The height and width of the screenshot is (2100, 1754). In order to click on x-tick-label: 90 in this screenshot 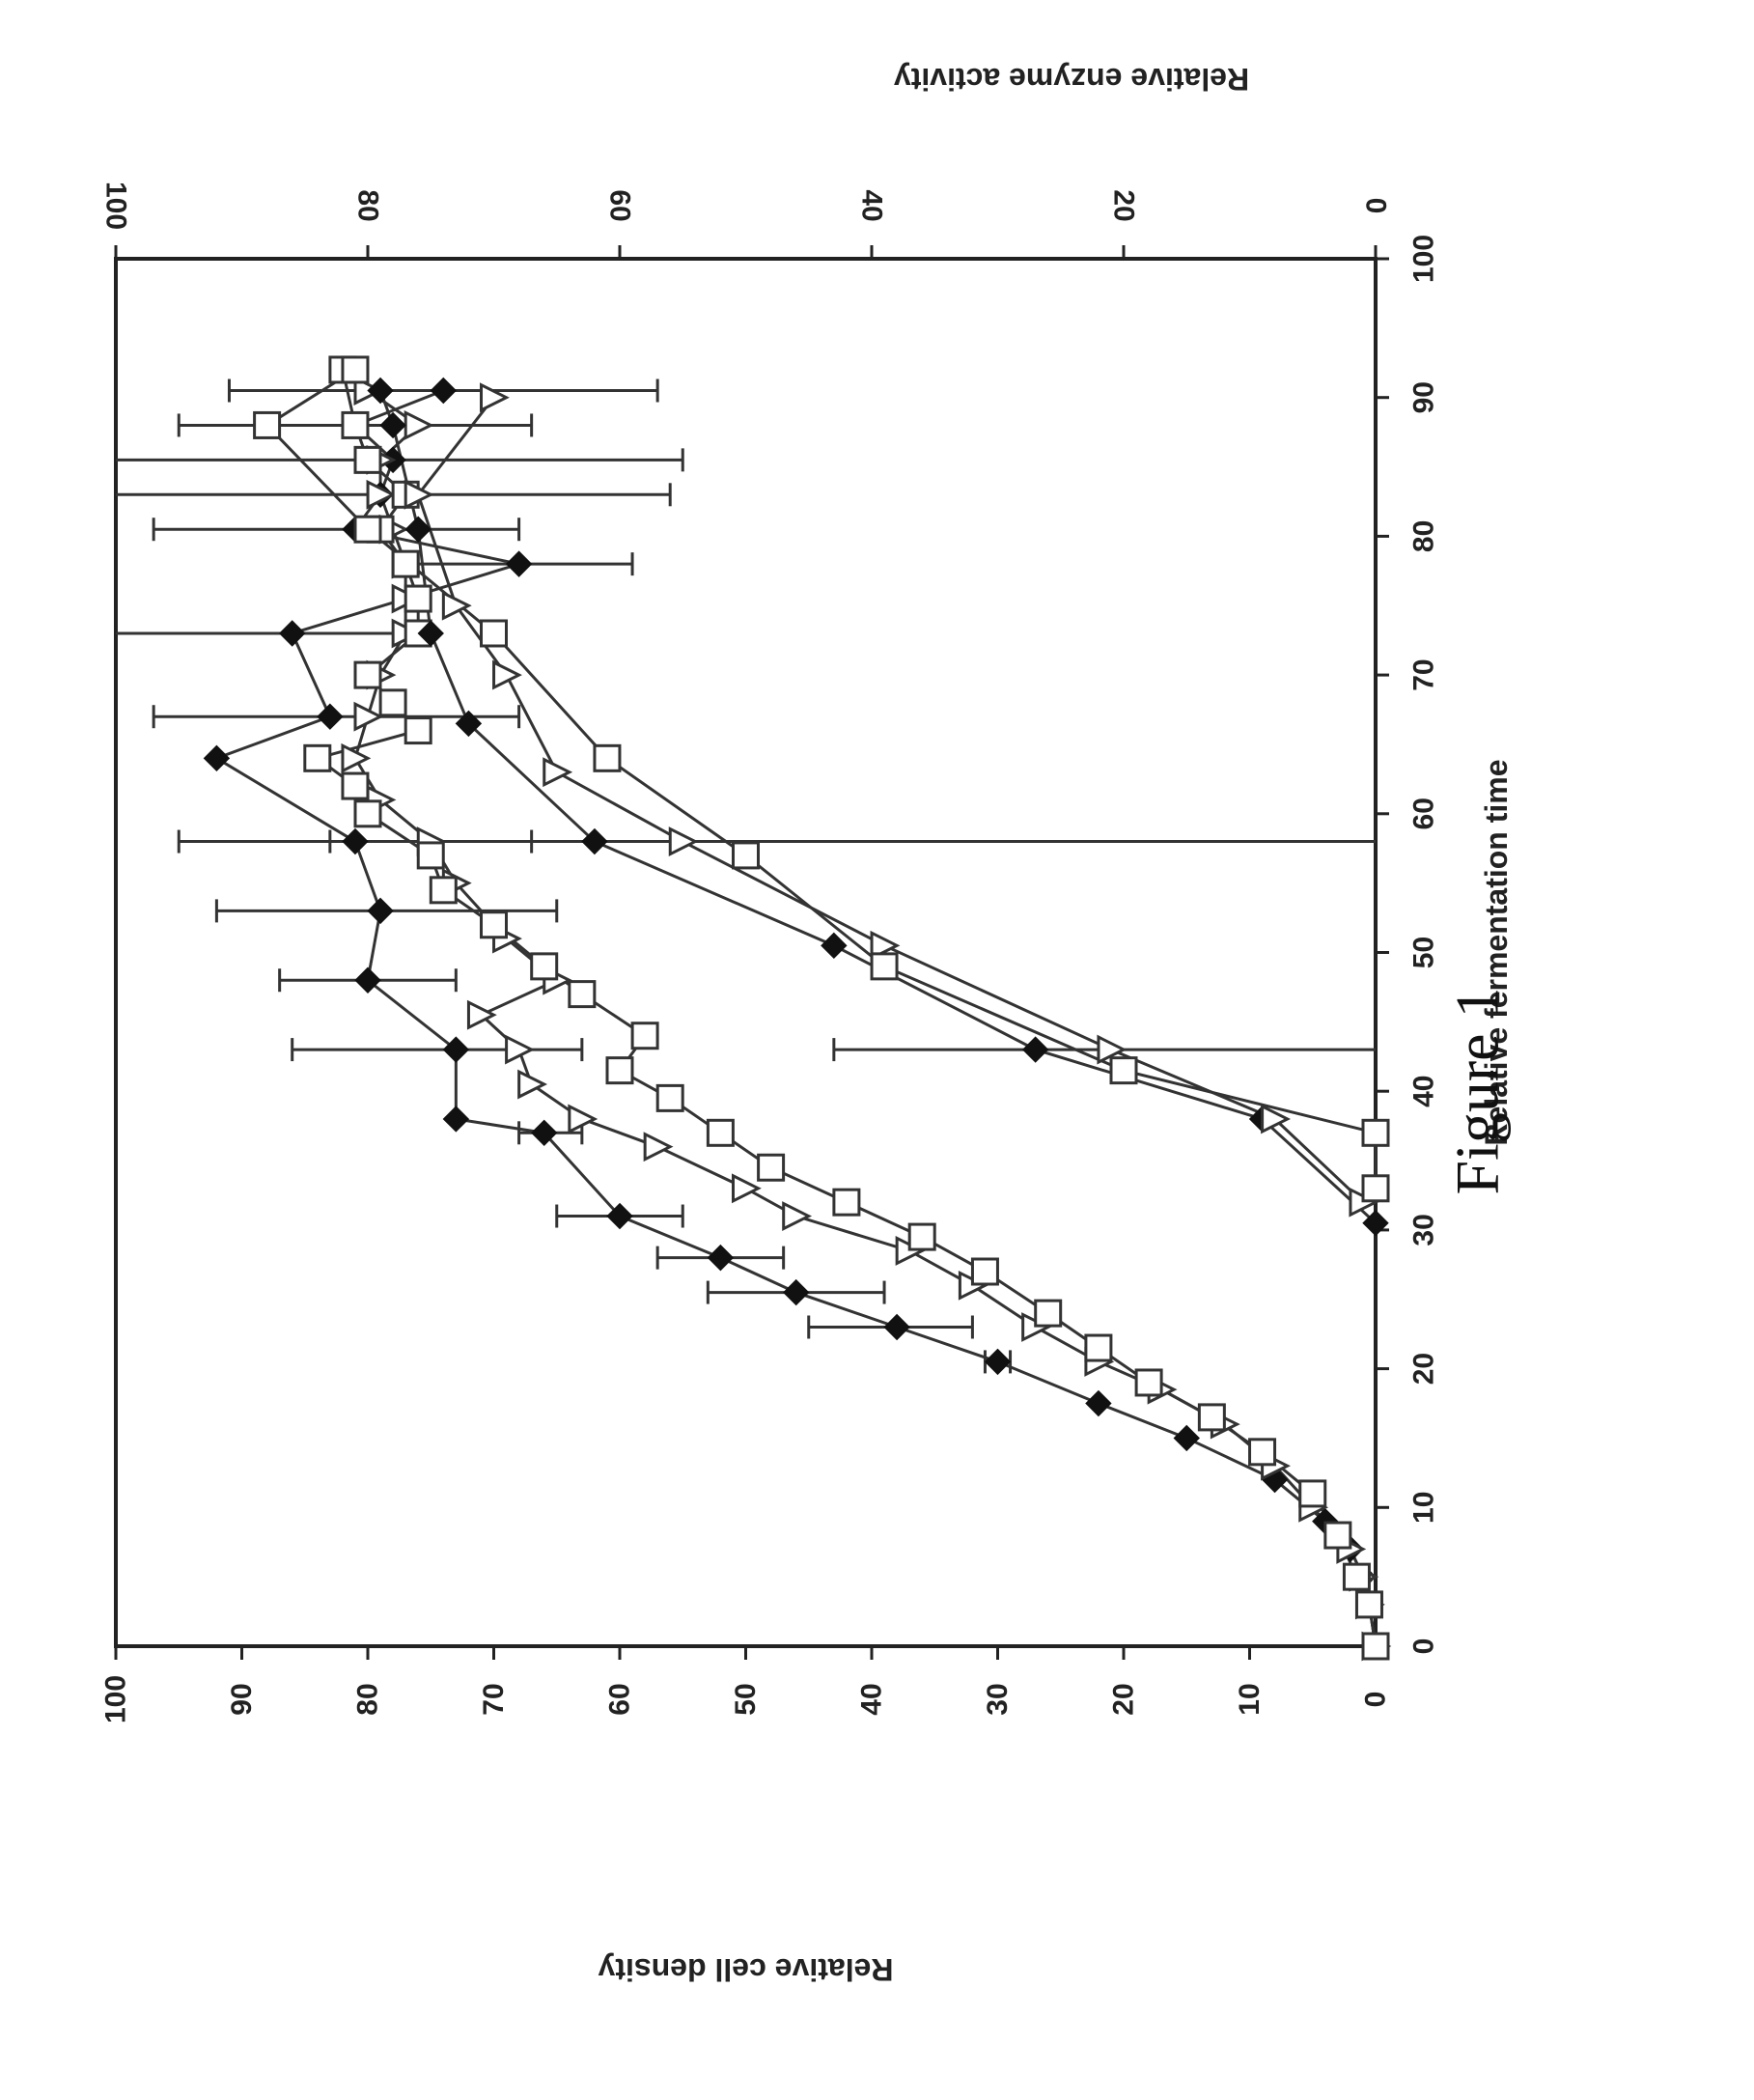, I will do `click(1424, 397)`.